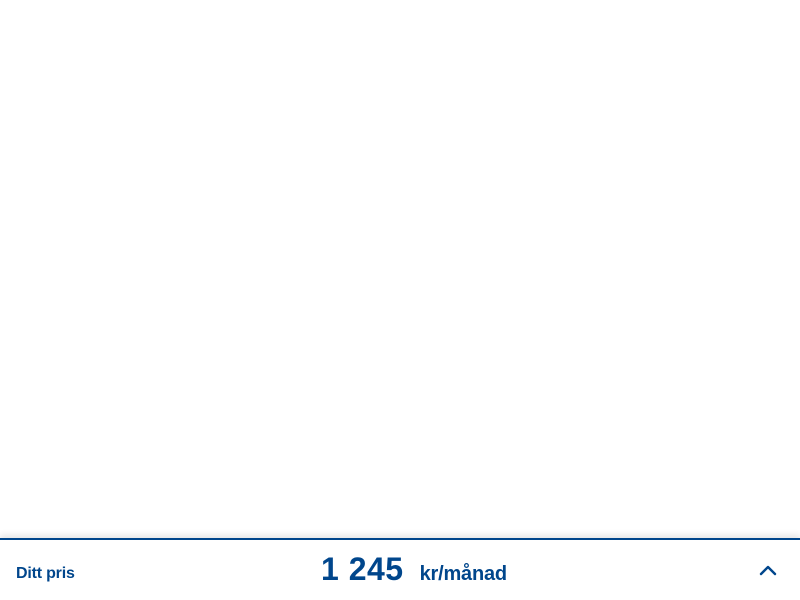  I want to click on price-label: Ditt pris, so click(45, 573).